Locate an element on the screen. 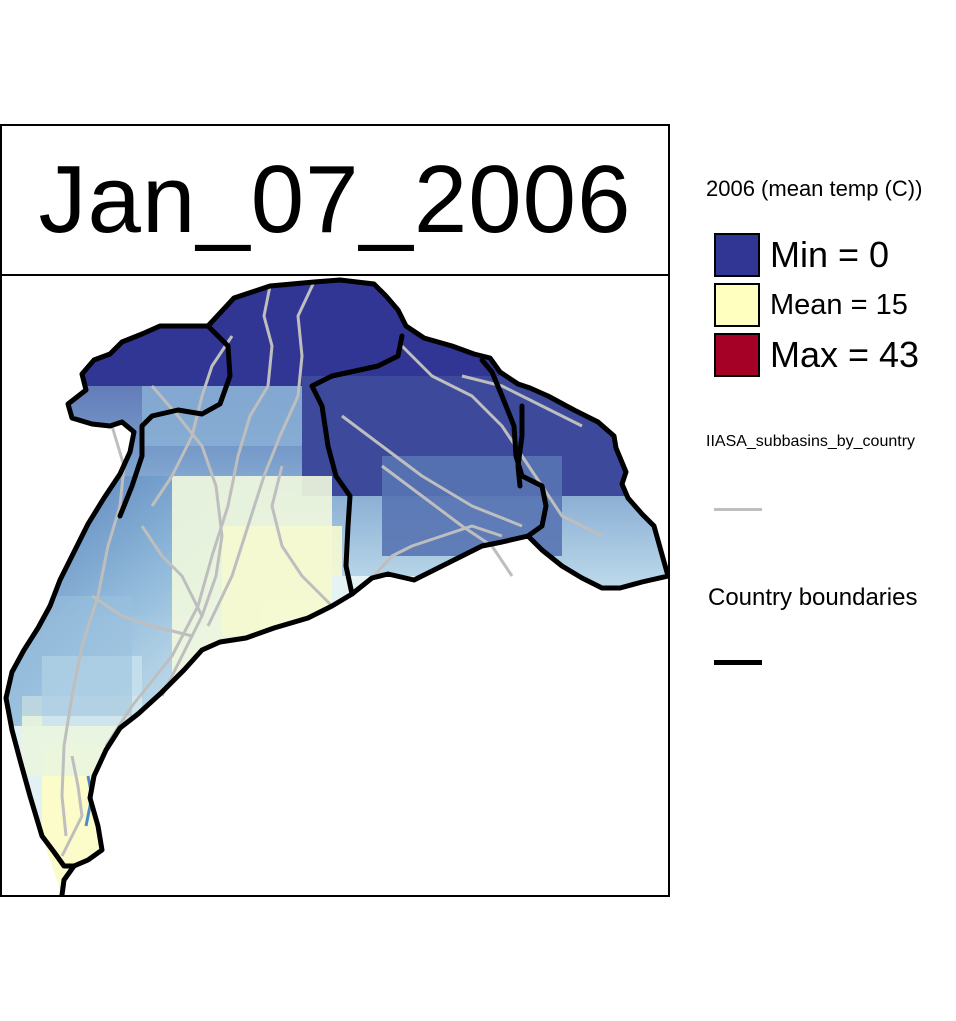 The image size is (956, 1021). legend-swatch-max is located at coordinates (737, 355).